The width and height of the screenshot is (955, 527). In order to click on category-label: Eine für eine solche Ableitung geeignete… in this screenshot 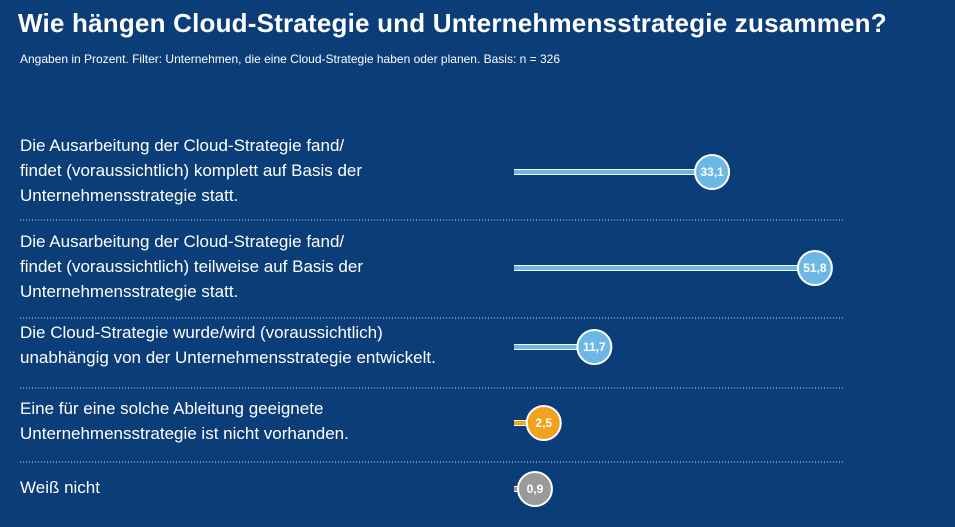, I will do `click(184, 421)`.